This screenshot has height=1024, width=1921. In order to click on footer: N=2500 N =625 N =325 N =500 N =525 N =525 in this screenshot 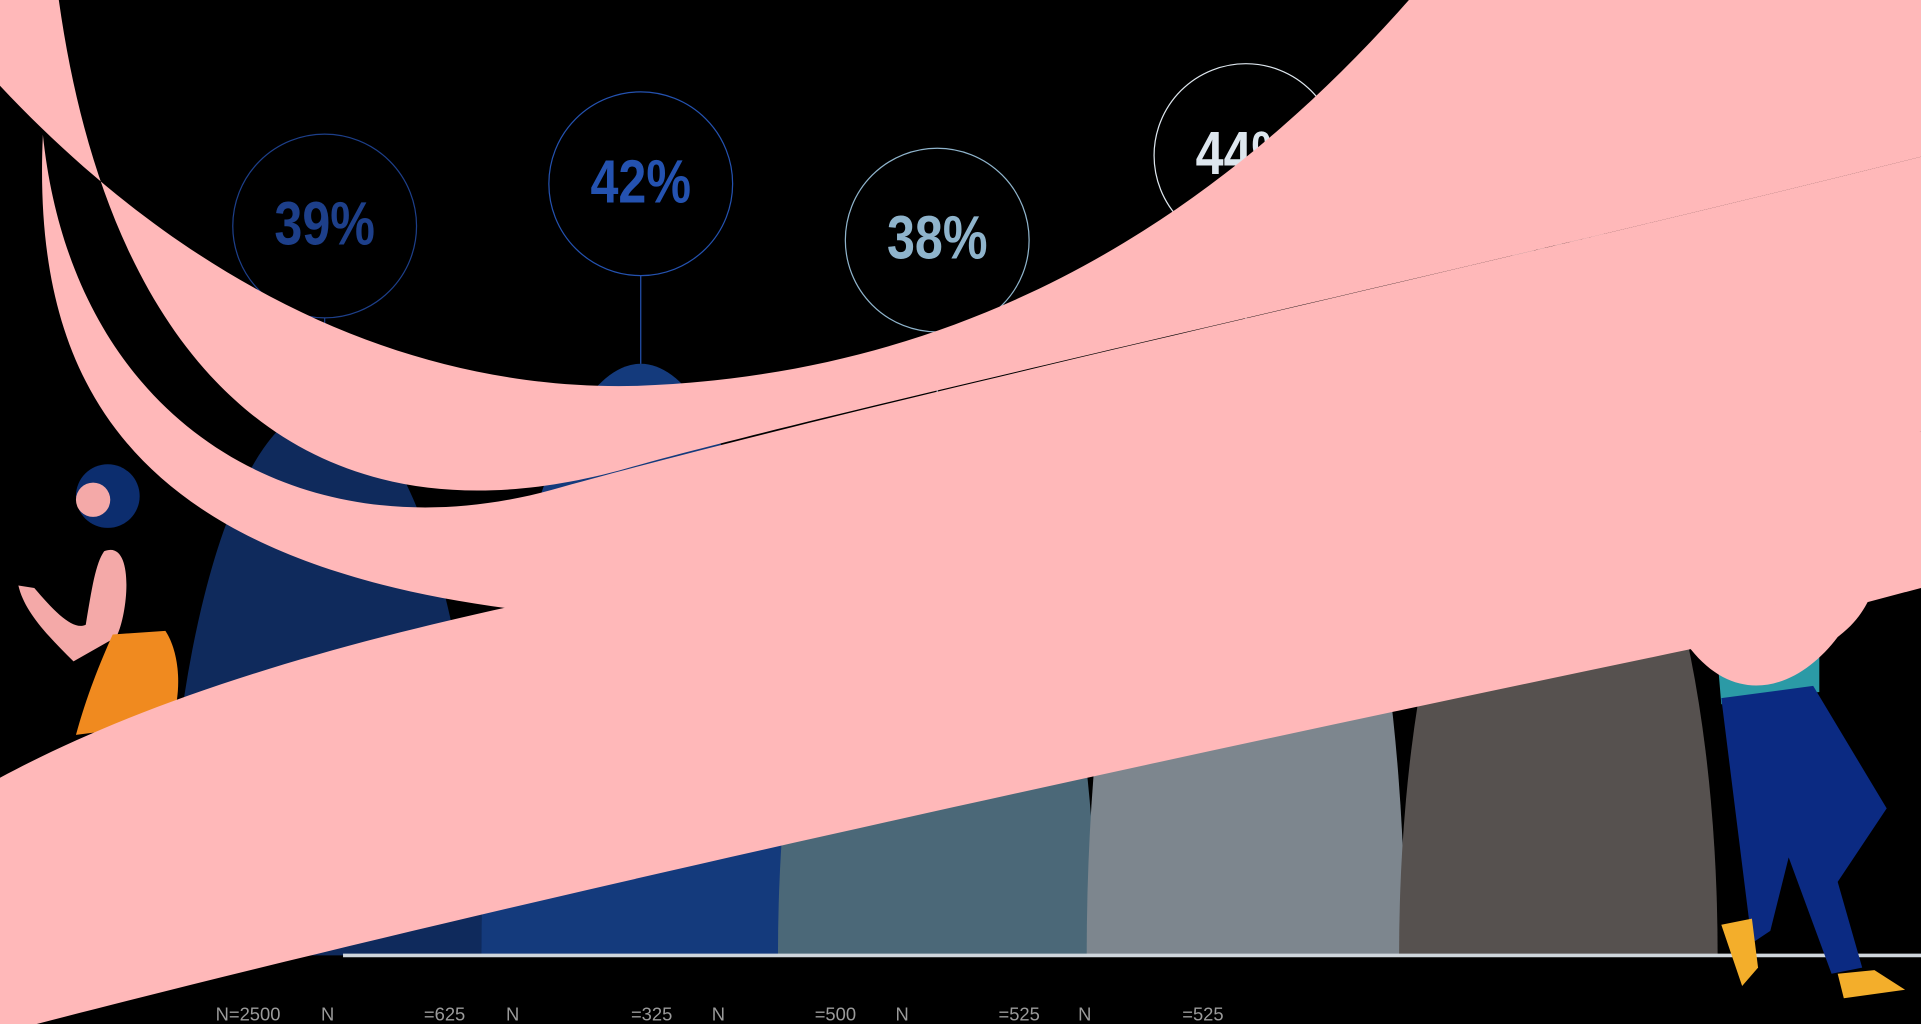, I will do `click(720, 1013)`.